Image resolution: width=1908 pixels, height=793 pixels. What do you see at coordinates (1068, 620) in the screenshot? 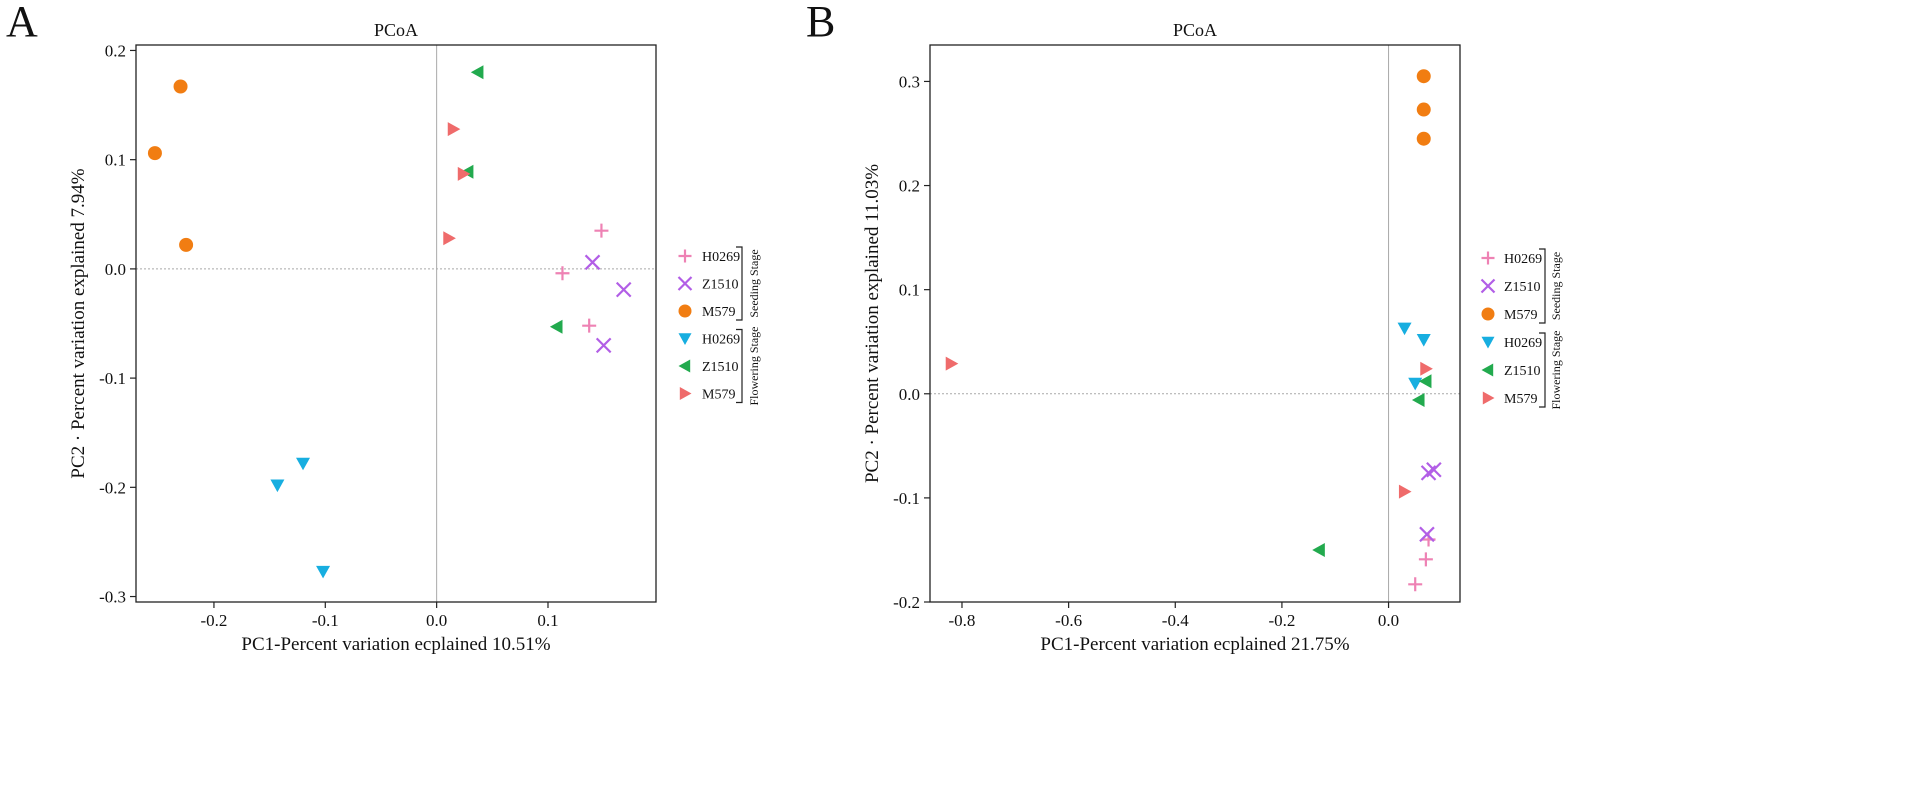
I see `x-tick-label: -0.6` at bounding box center [1068, 620].